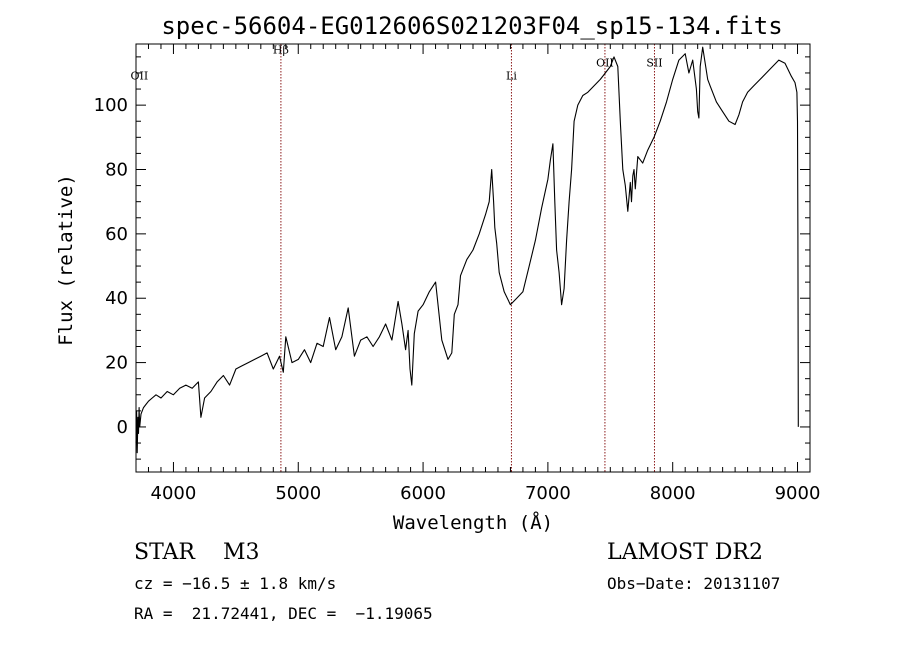 The image size is (900, 649). Describe the element at coordinates (281, 50) in the screenshot. I see `spectral-line-label: Hβ` at that location.